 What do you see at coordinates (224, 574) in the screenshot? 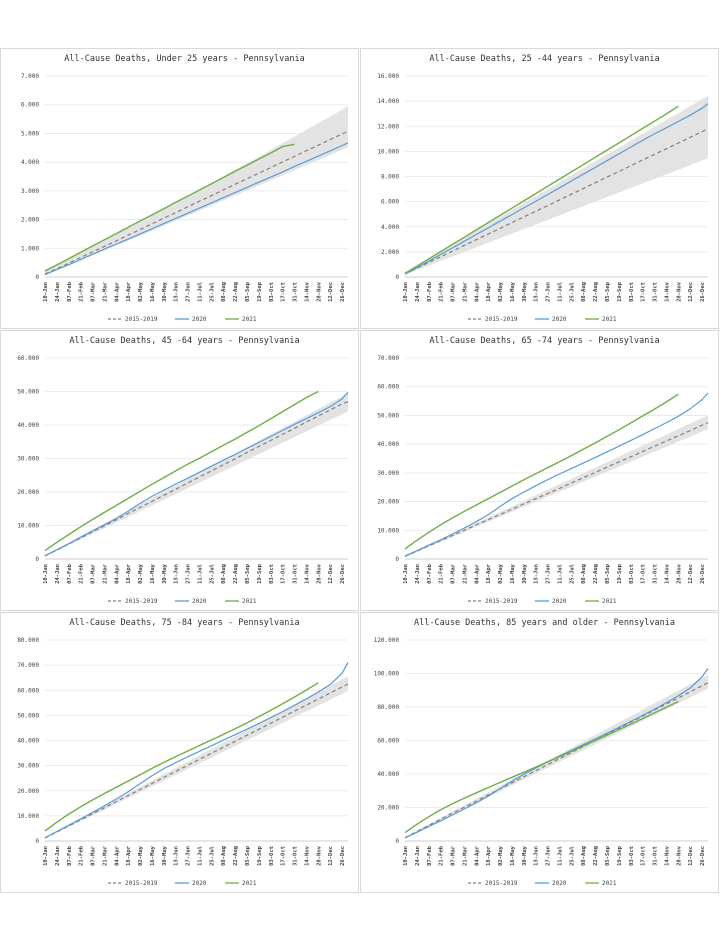
I see `x-tick-label: 08-Aug` at bounding box center [224, 574].